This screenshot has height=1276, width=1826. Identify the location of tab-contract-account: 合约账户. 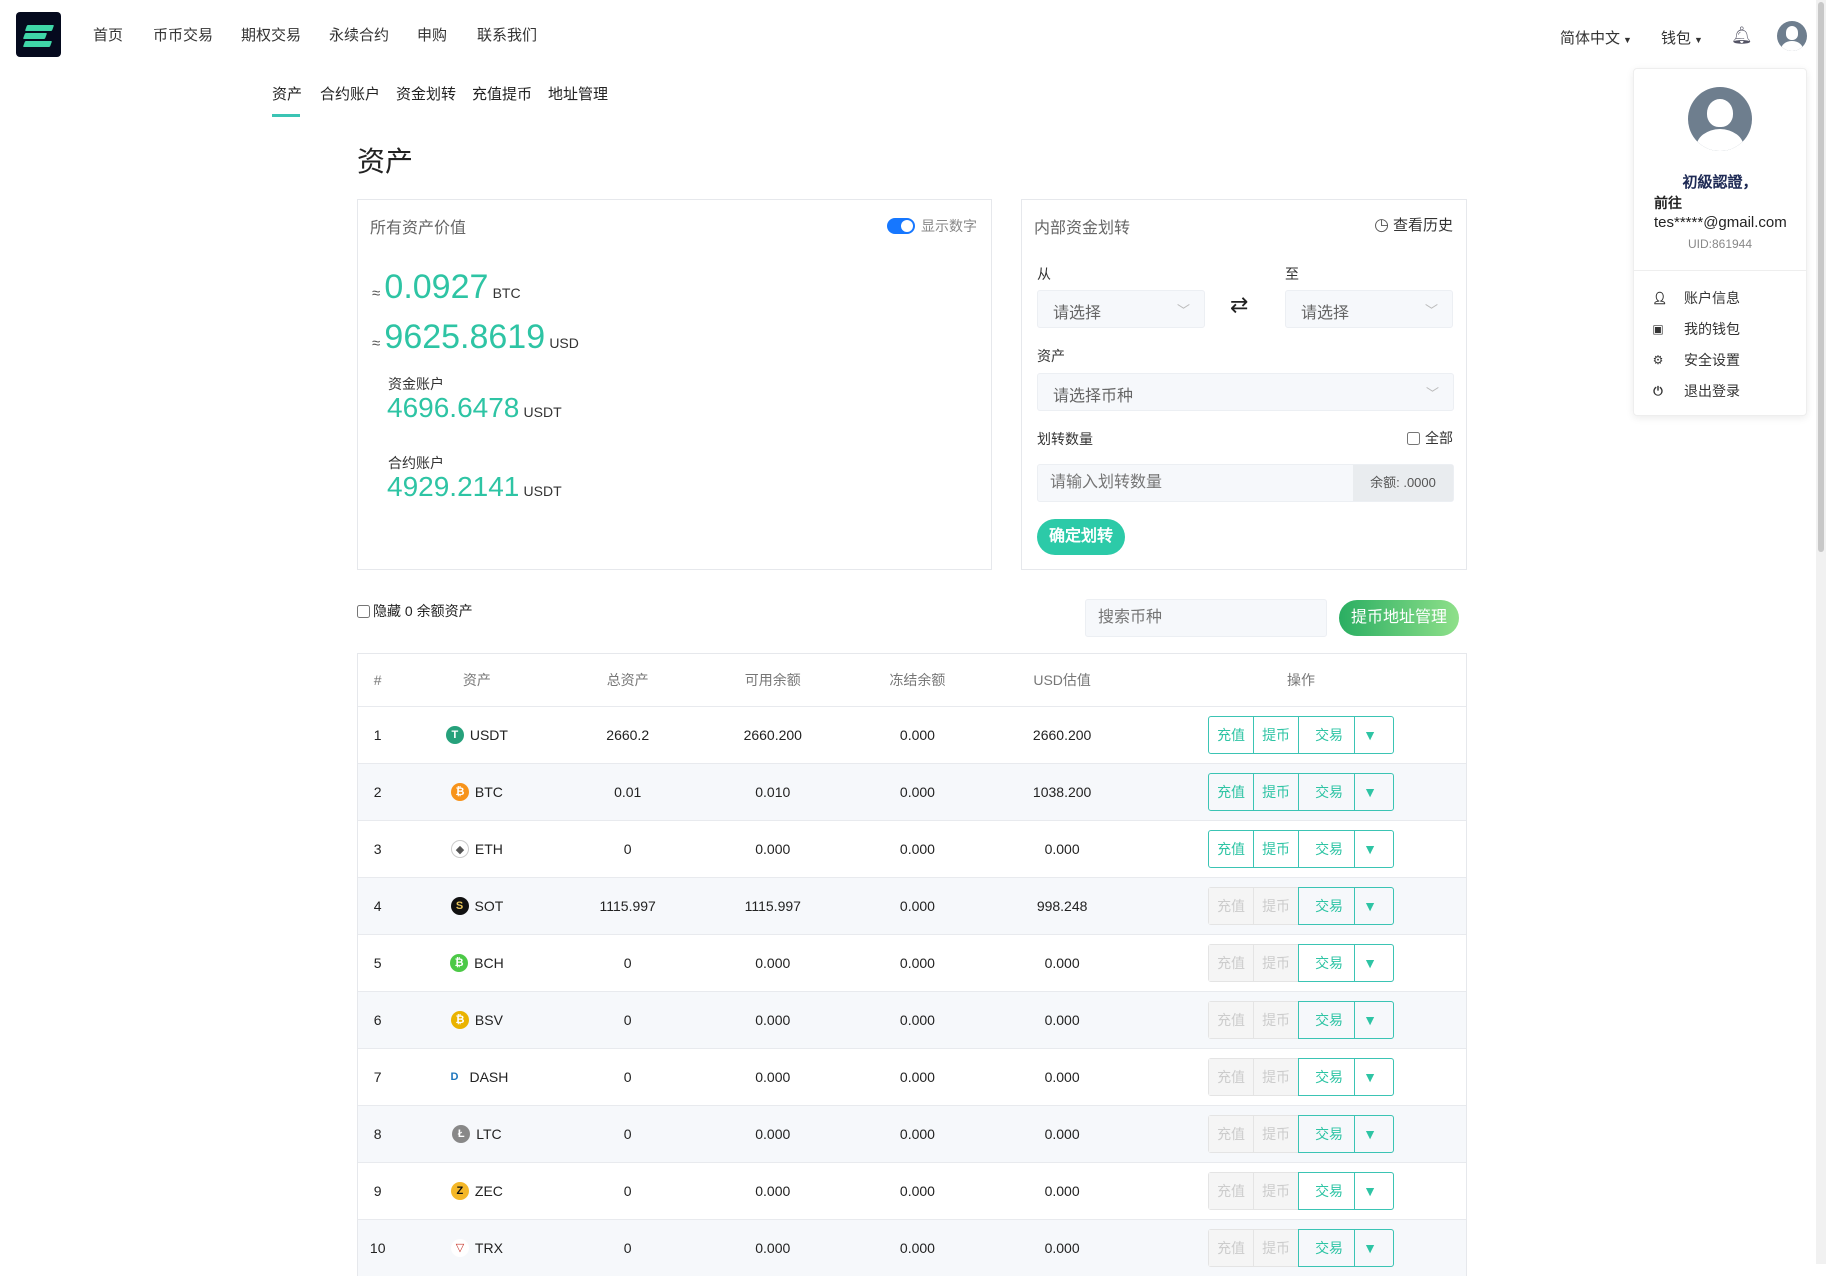
(350, 94).